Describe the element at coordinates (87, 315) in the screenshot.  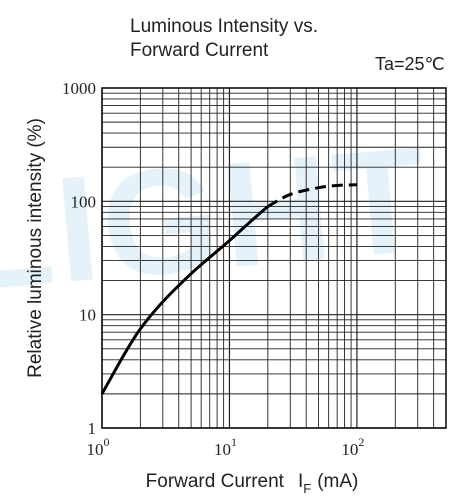
I see `y-tick-label: 10` at that location.